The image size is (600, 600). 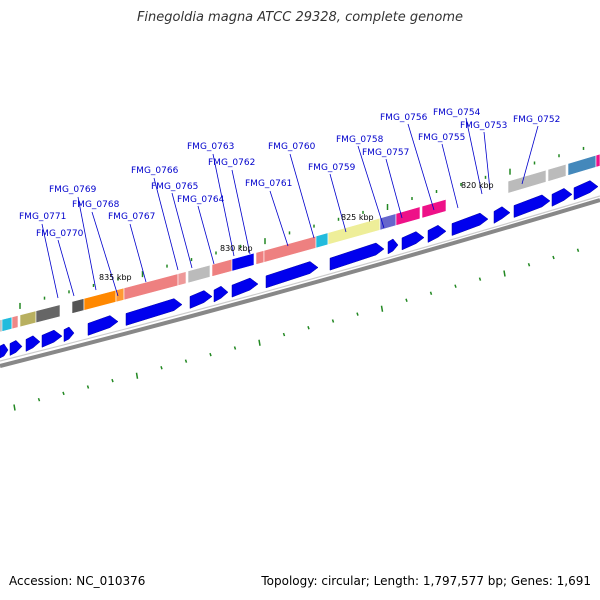 I want to click on gene-label: FMG_0766, so click(x=155, y=171).